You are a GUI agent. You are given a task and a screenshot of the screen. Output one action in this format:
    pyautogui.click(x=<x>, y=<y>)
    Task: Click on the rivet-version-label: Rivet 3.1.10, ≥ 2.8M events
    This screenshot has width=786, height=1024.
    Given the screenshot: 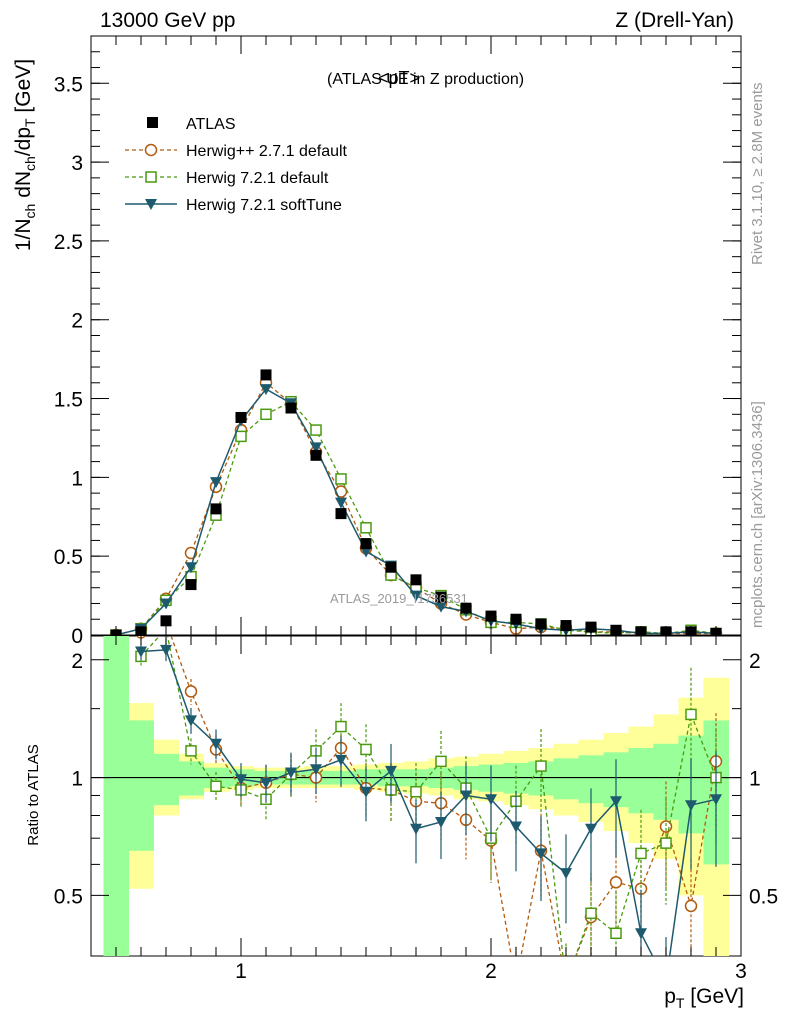 What is the action you would take?
    pyautogui.click(x=757, y=174)
    